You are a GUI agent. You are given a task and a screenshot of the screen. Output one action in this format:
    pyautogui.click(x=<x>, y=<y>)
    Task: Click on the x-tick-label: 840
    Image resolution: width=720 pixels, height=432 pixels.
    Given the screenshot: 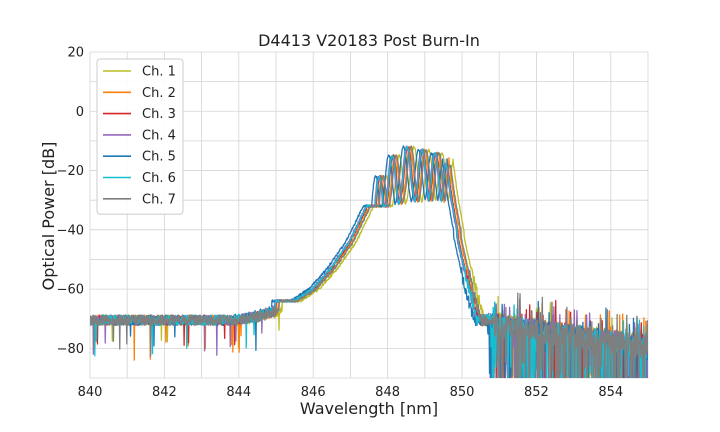 What is the action you would take?
    pyautogui.click(x=90, y=392)
    